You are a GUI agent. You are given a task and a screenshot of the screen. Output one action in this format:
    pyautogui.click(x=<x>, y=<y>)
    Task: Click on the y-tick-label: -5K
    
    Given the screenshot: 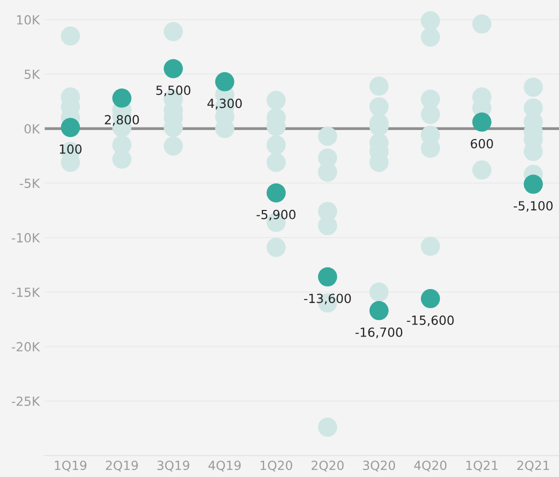 What is the action you would take?
    pyautogui.click(x=30, y=183)
    